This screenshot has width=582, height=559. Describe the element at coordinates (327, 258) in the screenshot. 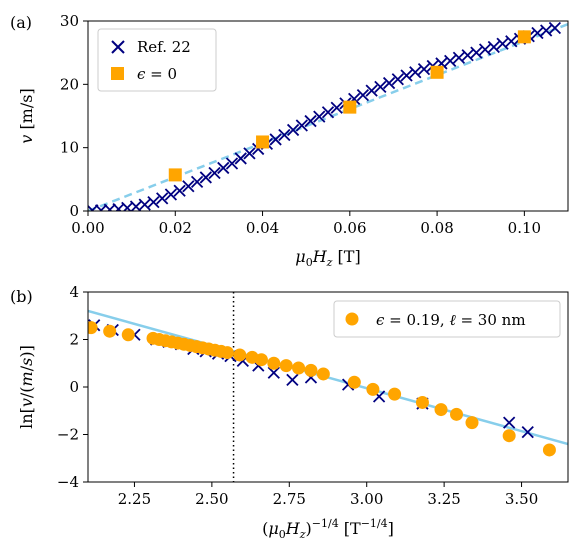

I see `panel-a-x-axis-label: μ0Hz [T]` at that location.